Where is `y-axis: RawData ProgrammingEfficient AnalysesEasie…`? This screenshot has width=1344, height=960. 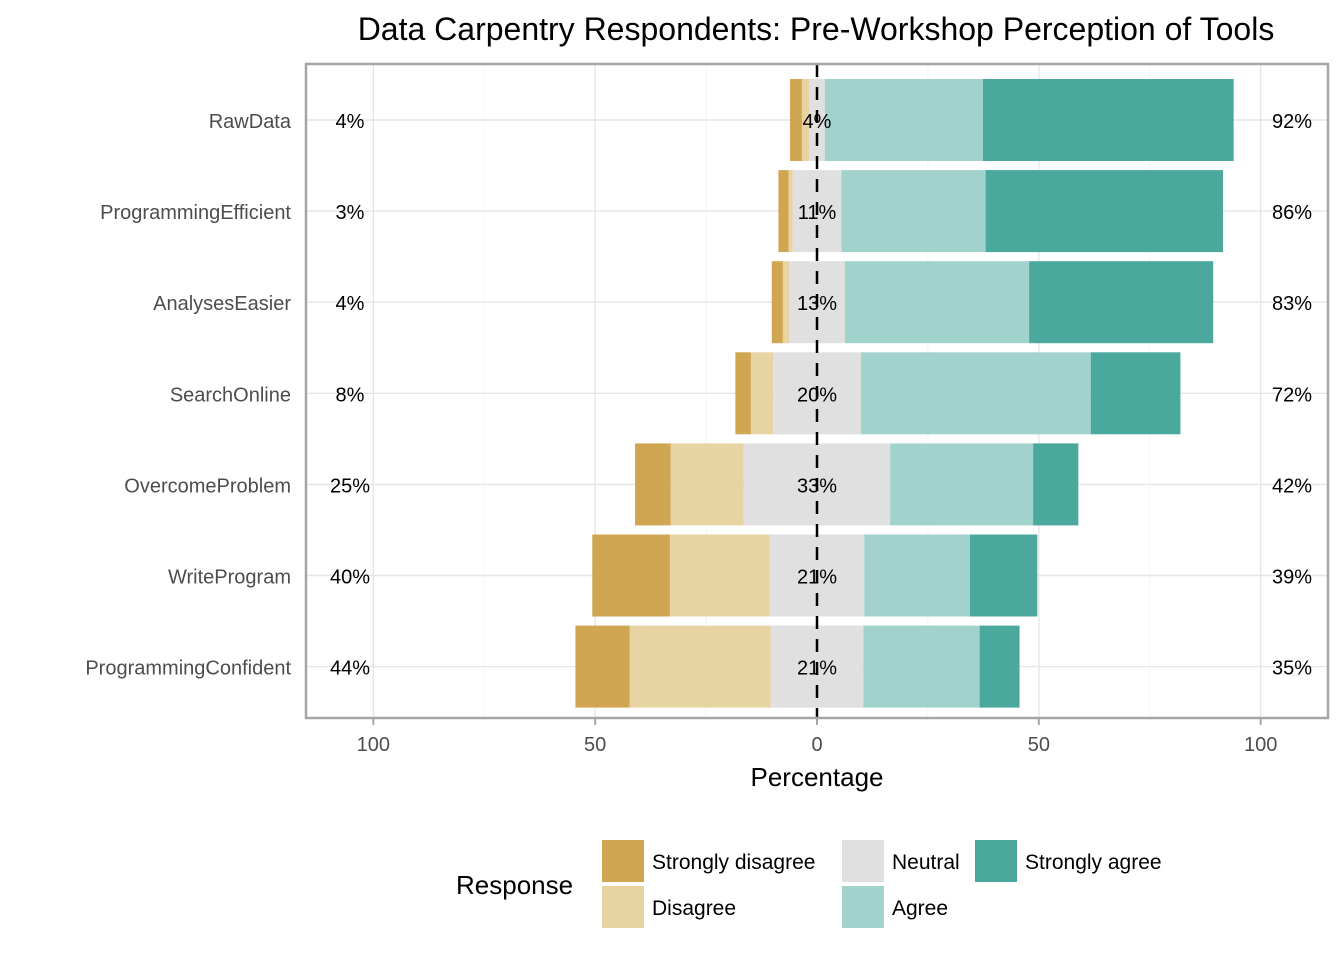
y-axis: RawData ProgrammingEfficient AnalysesEasie… is located at coordinates (188, 395).